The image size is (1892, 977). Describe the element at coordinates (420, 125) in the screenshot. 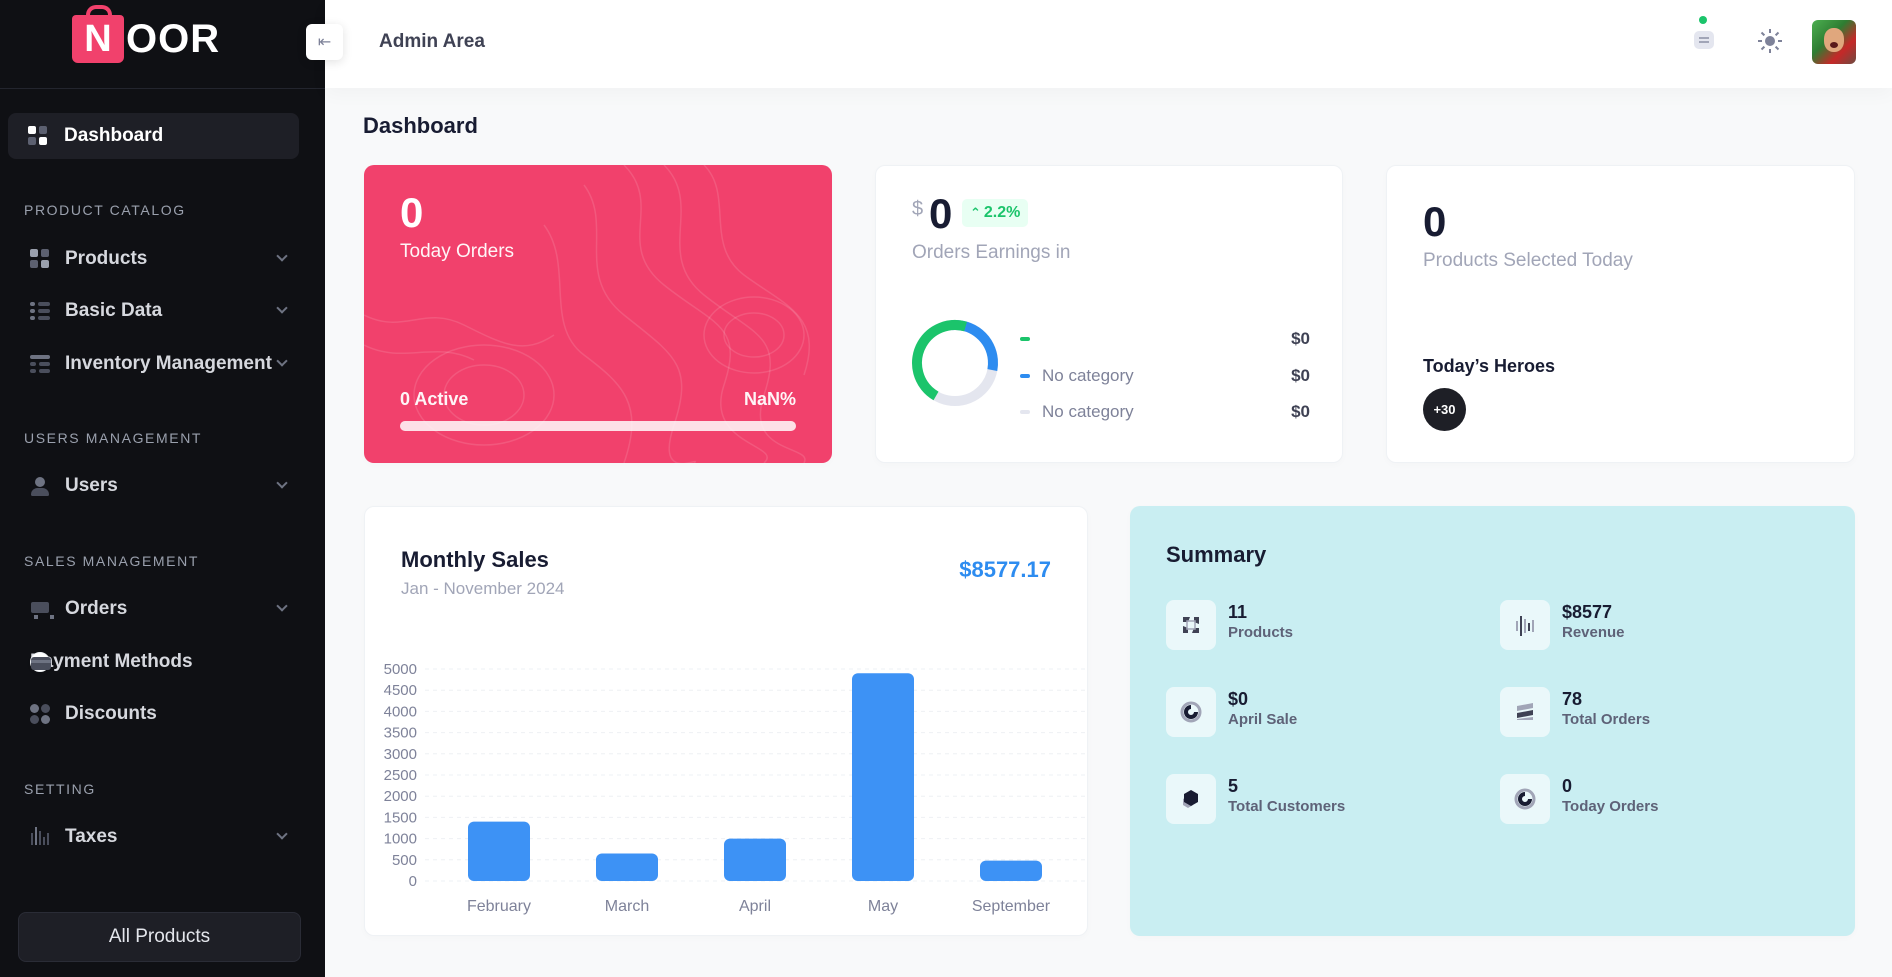

I see `page-title: Dashboard` at that location.